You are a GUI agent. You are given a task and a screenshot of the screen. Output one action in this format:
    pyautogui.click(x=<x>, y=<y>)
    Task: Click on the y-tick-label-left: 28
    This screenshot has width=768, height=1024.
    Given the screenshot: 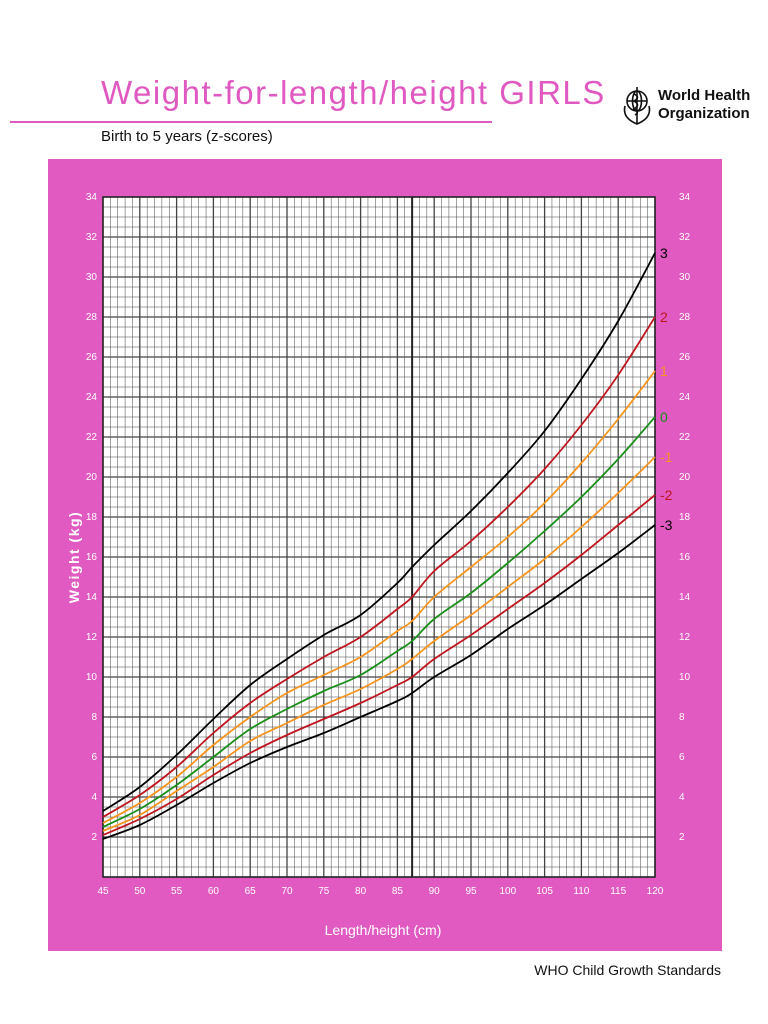 What is the action you would take?
    pyautogui.click(x=92, y=317)
    